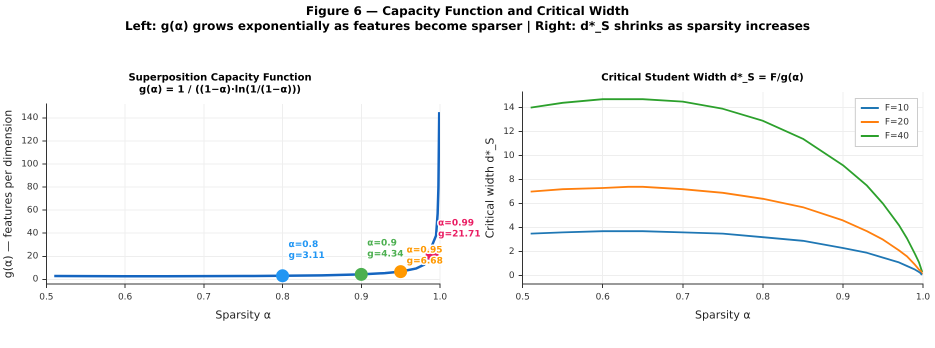 This screenshot has height=348, width=935. I want to click on y-tick-label: 10, so click(509, 155).